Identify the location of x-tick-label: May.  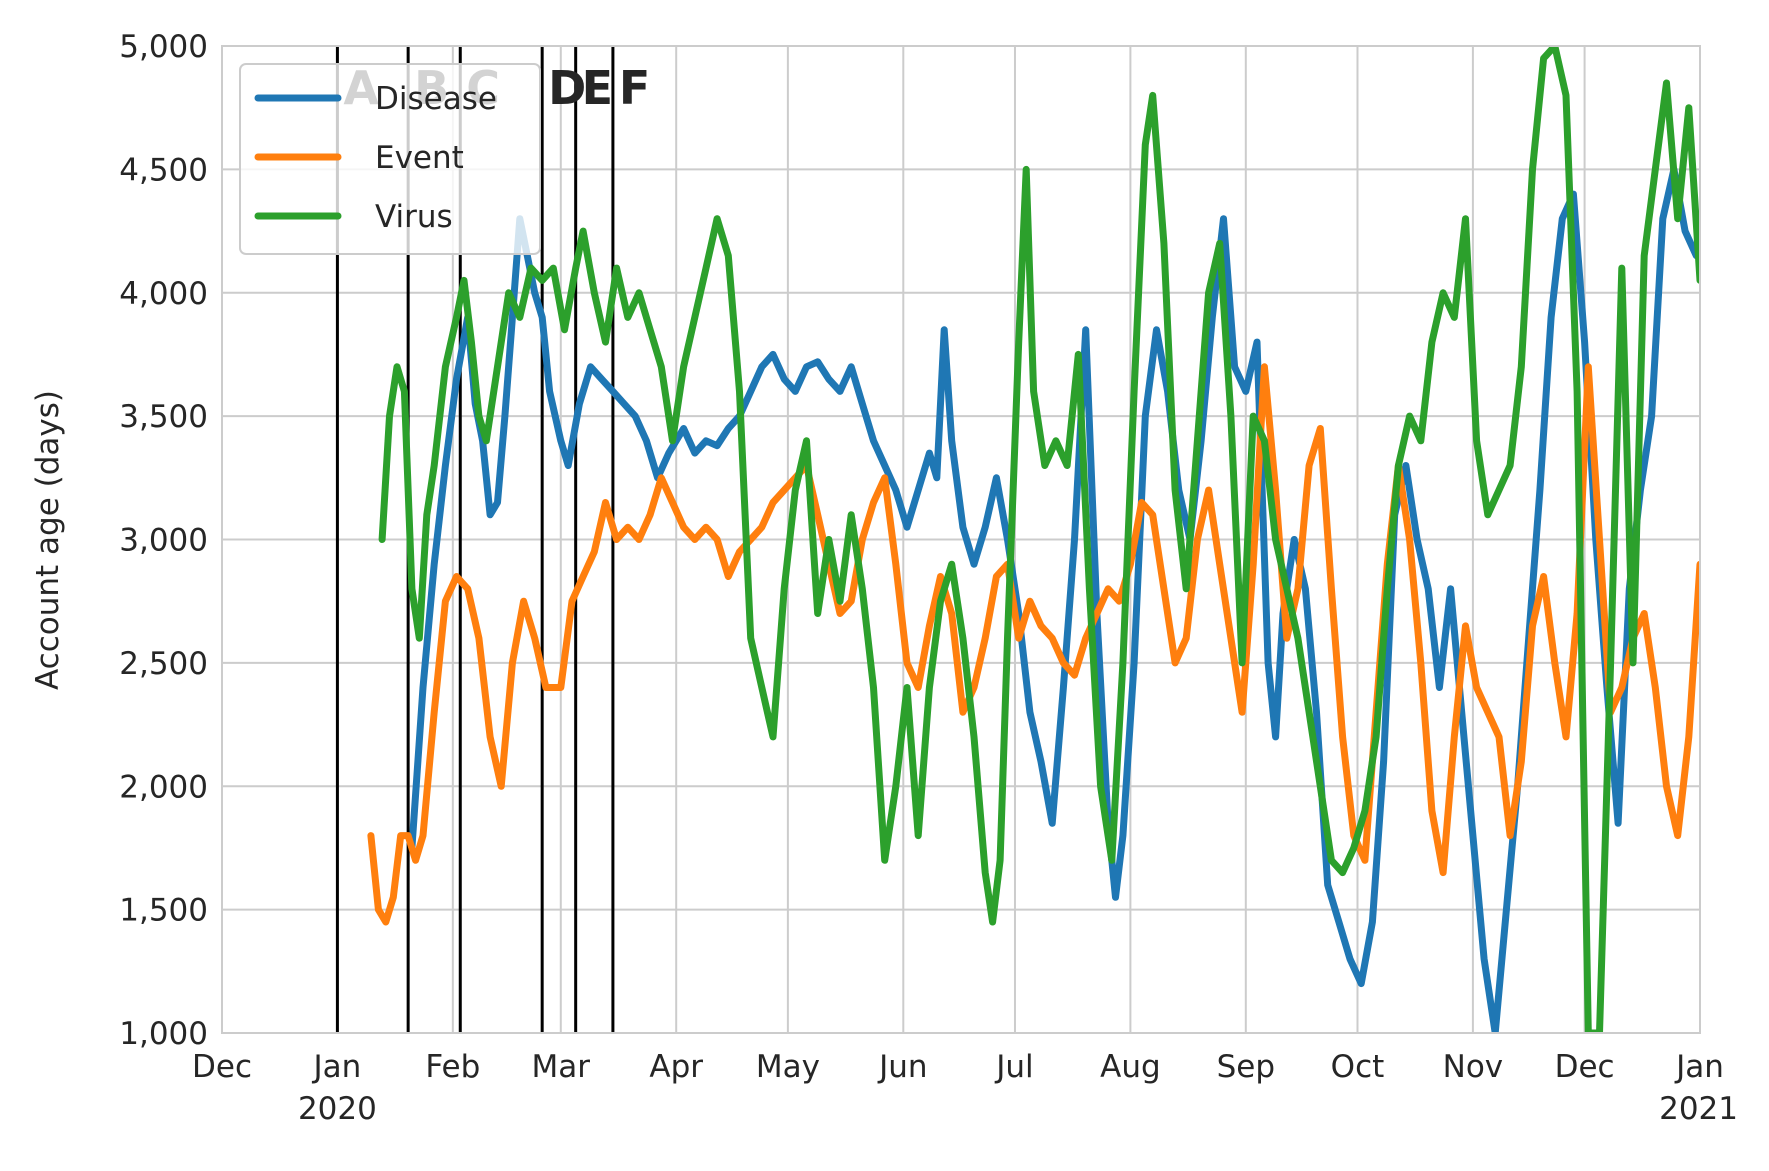
(788, 1067).